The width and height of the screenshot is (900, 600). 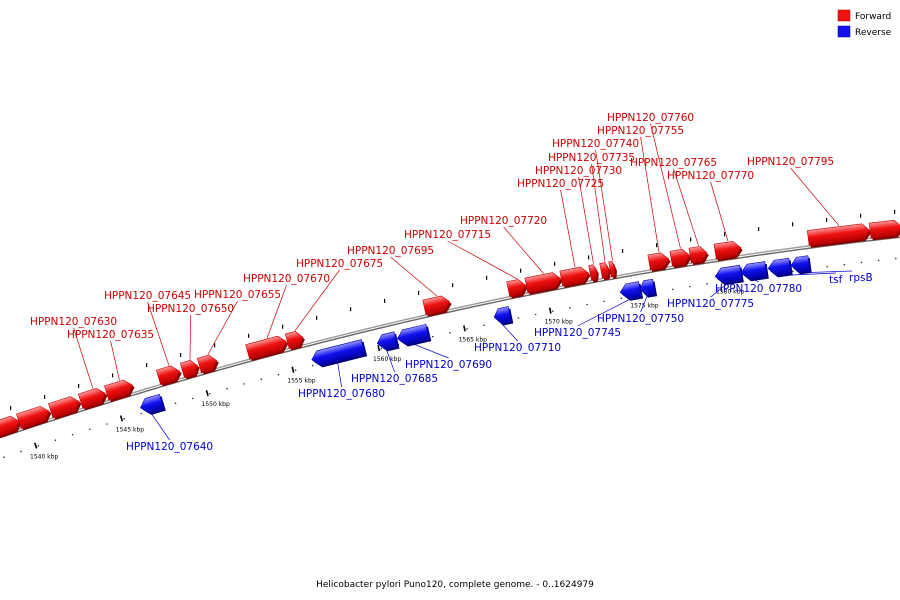 What do you see at coordinates (216, 404) in the screenshot?
I see `scale-tick-label: 1550 kbp` at bounding box center [216, 404].